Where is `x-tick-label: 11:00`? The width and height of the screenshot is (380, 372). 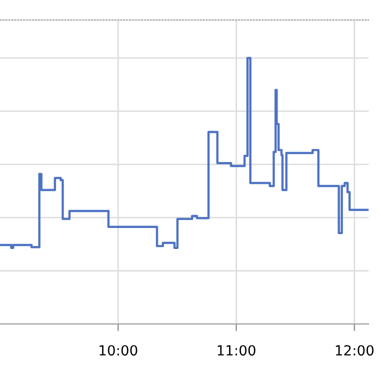
x-tick-label: 11:00 is located at coordinates (237, 350).